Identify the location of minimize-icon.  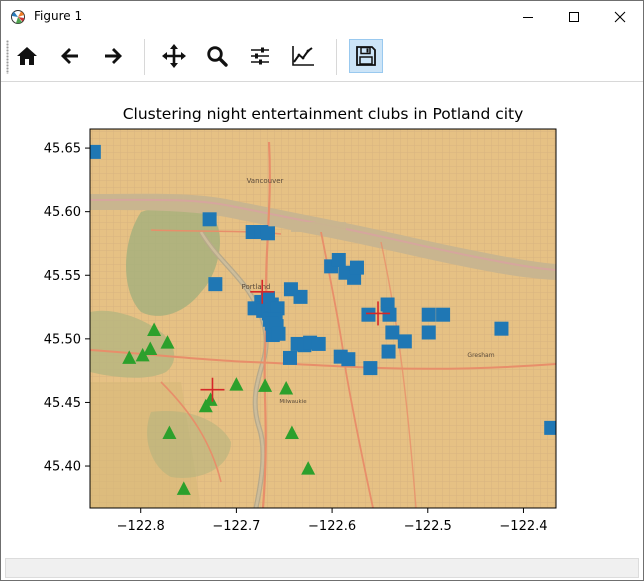
(528, 17).